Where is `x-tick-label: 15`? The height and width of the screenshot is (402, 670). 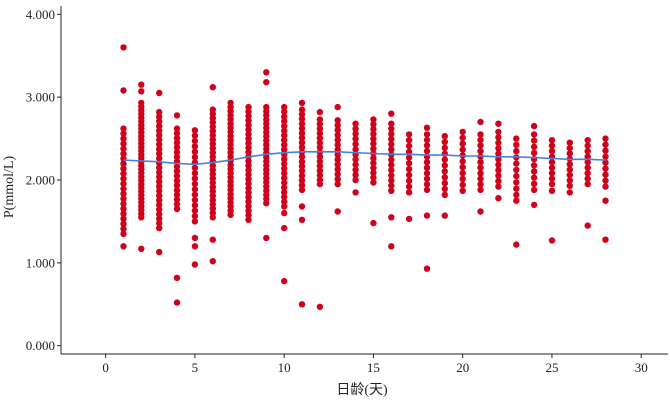 x-tick-label: 15 is located at coordinates (373, 367).